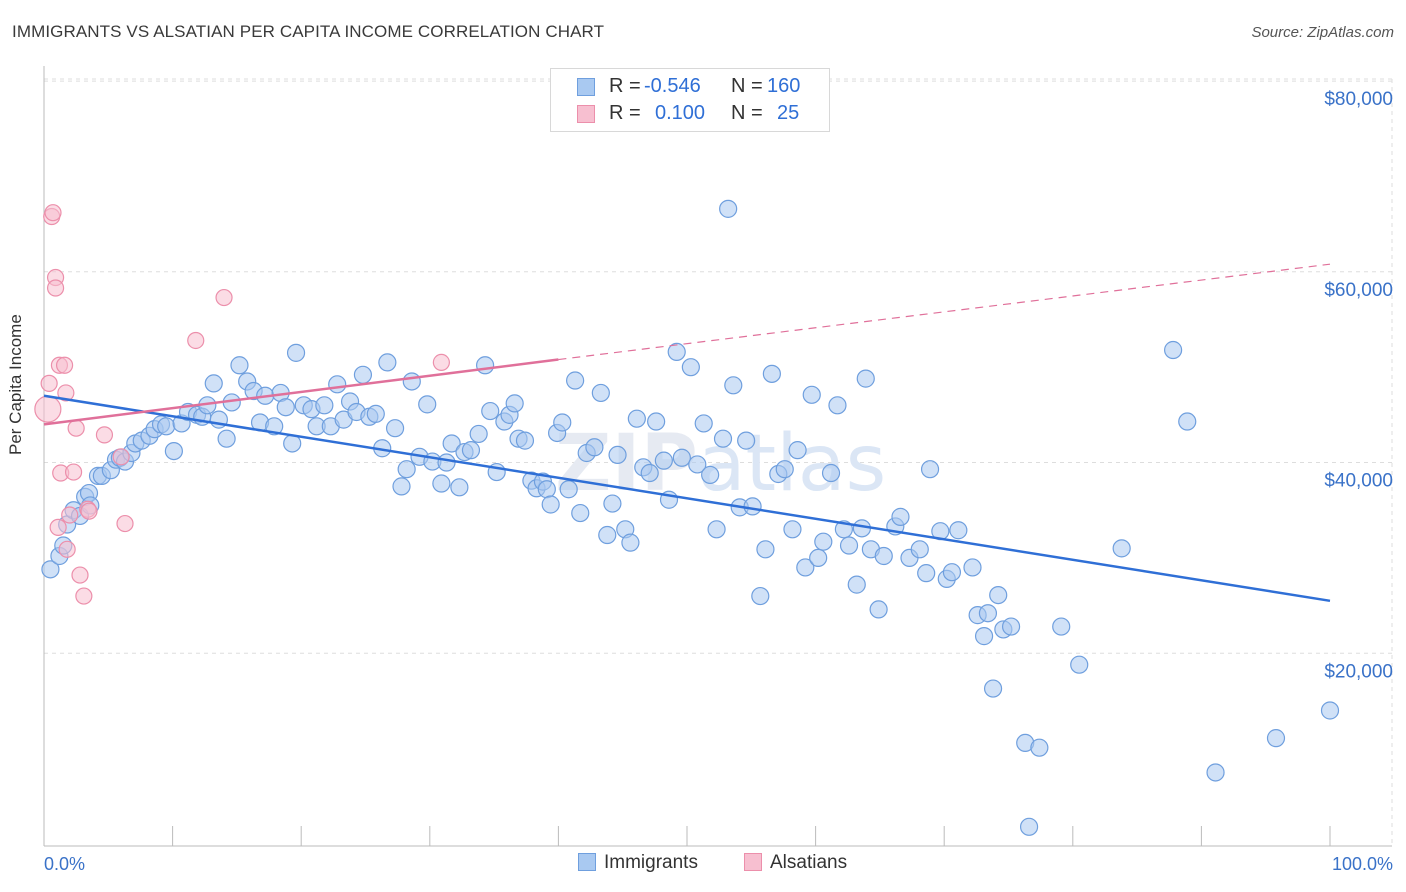 The image size is (1406, 892). I want to click on legend-r-label: R =, so click(625, 86).